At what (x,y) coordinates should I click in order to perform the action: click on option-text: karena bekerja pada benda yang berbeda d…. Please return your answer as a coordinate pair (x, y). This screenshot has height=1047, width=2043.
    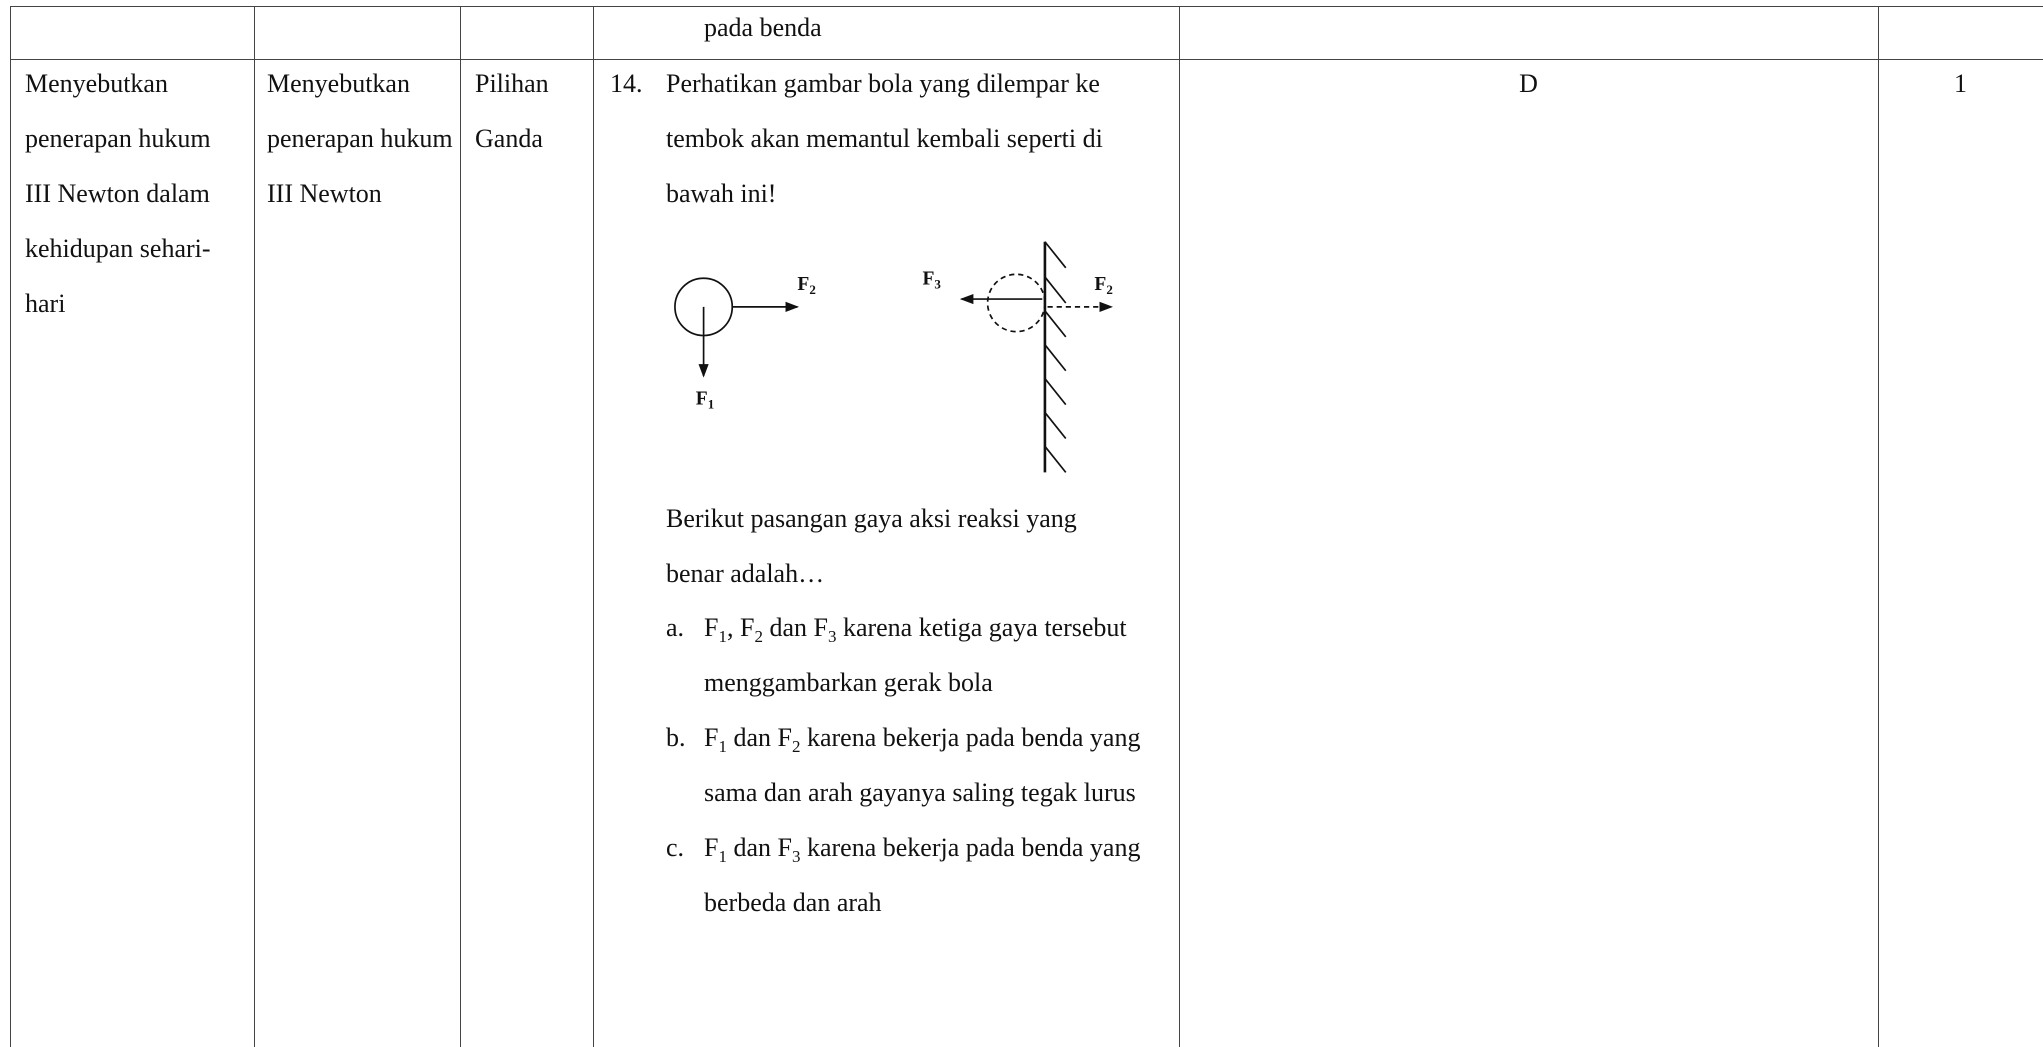
    Looking at the image, I should click on (922, 875).